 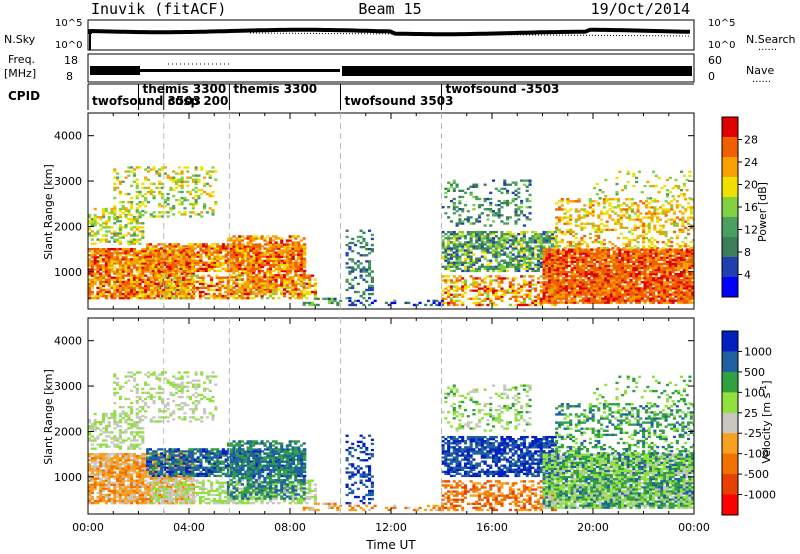 I want to click on power-ylabel: Slant Range [km], so click(x=48, y=212).